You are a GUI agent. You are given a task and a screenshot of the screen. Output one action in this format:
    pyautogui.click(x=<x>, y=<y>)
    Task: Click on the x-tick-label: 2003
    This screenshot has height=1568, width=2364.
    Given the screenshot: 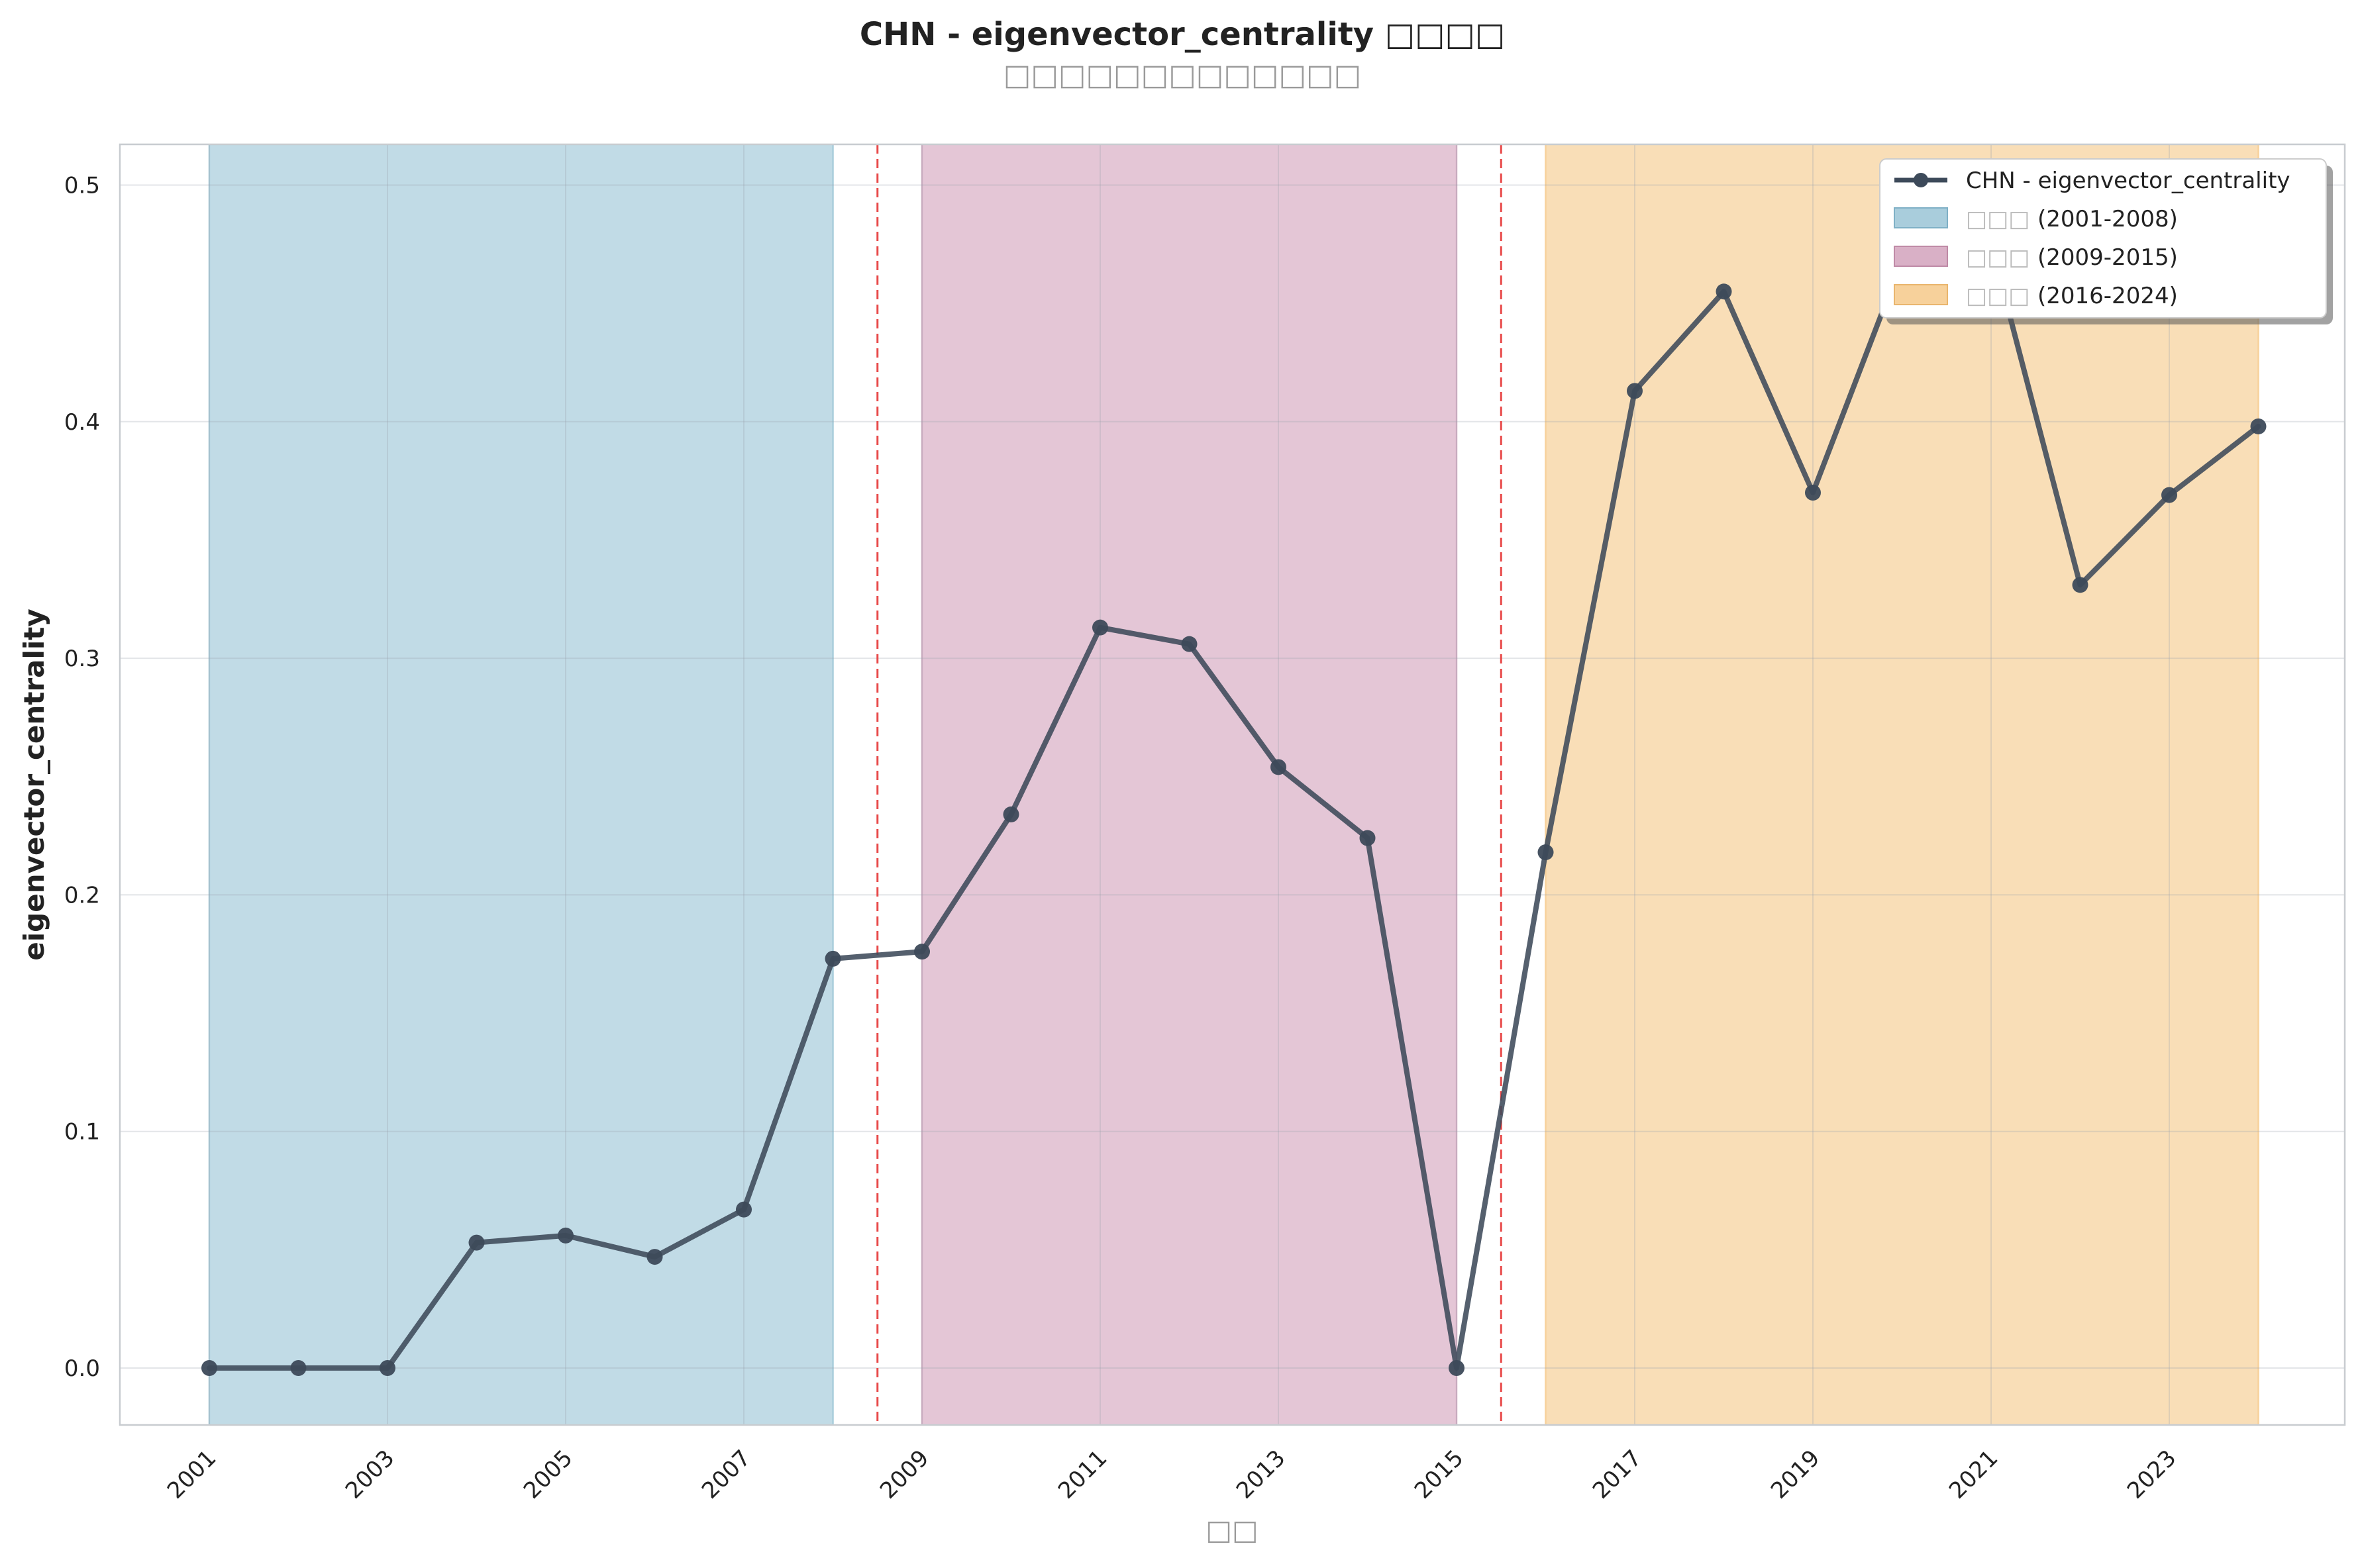 What is the action you would take?
    pyautogui.click(x=369, y=1474)
    